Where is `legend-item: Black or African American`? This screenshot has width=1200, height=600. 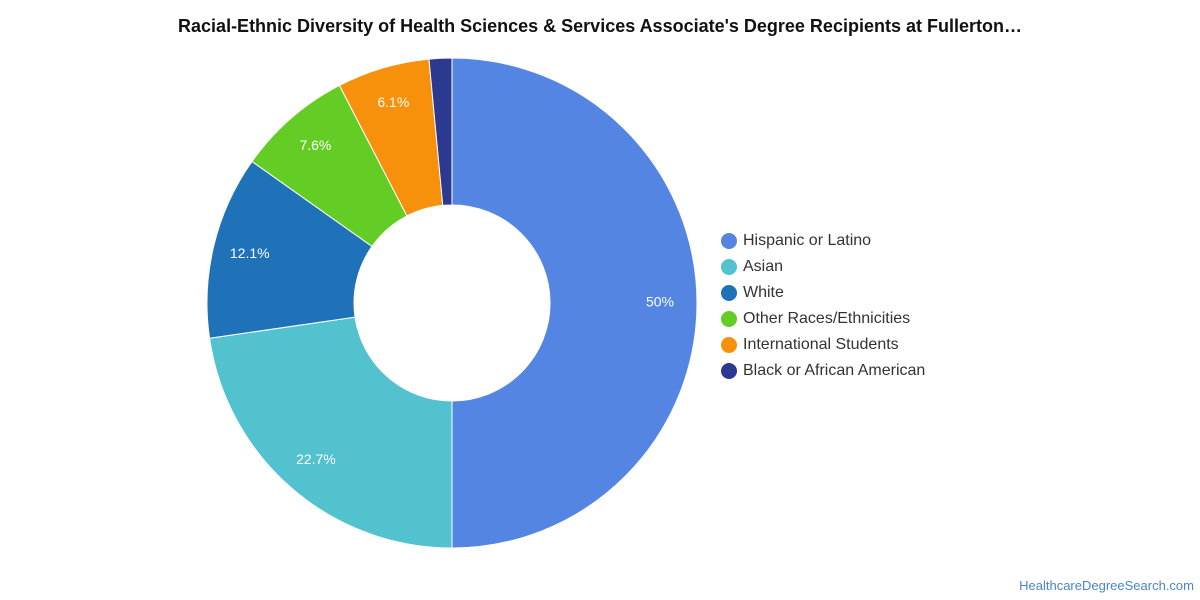 legend-item: Black or African American is located at coordinates (823, 371).